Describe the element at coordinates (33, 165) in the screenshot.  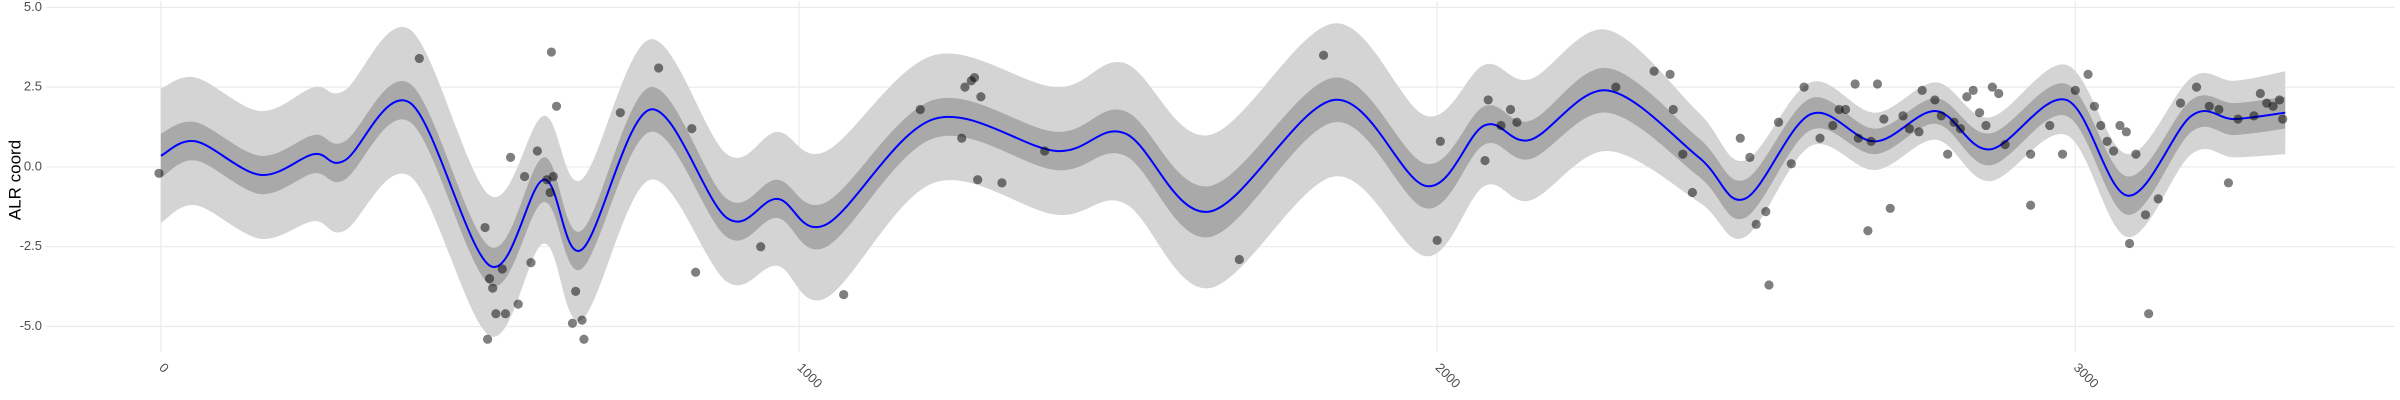
I see `y-tick-label: 0.0` at that location.